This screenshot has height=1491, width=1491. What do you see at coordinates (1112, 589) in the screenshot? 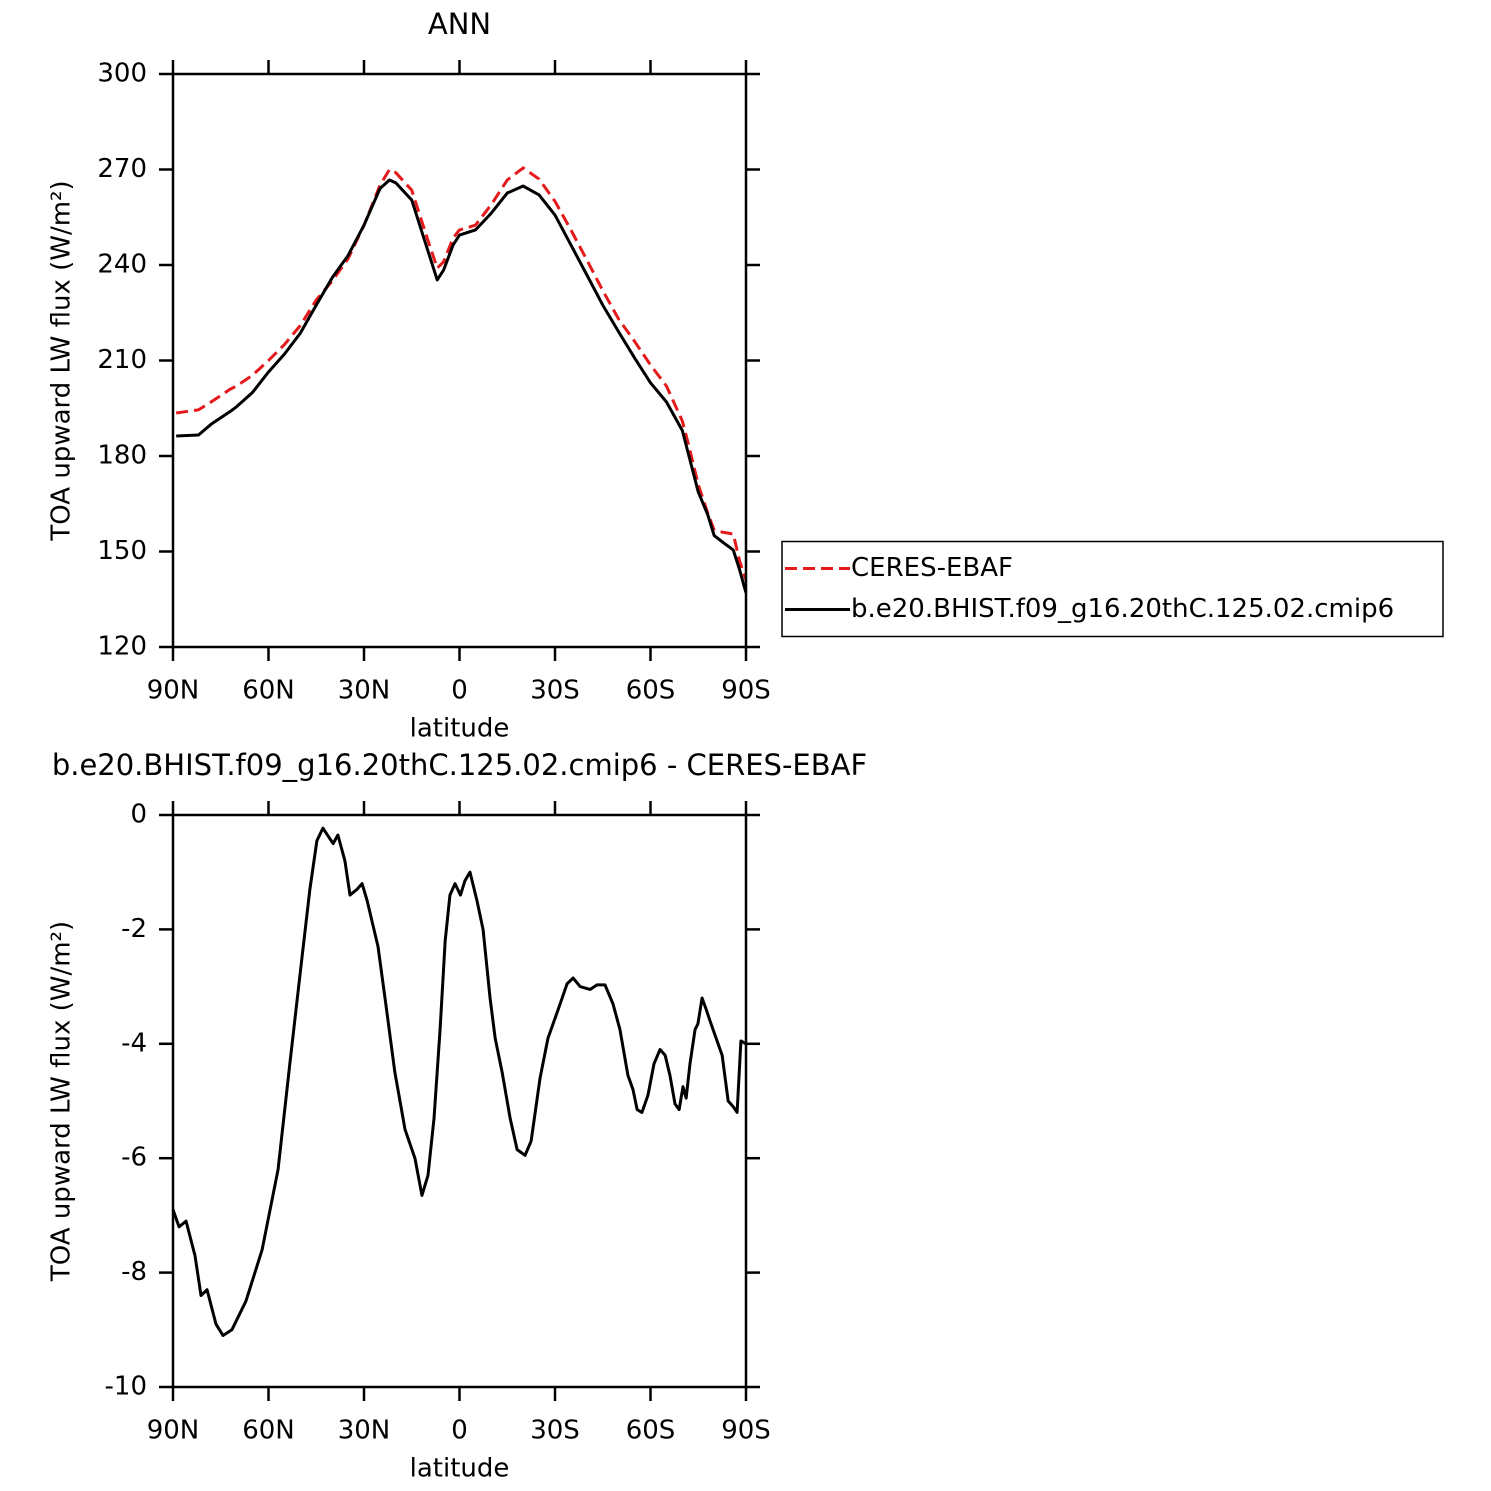
I see `legend-box` at bounding box center [1112, 589].